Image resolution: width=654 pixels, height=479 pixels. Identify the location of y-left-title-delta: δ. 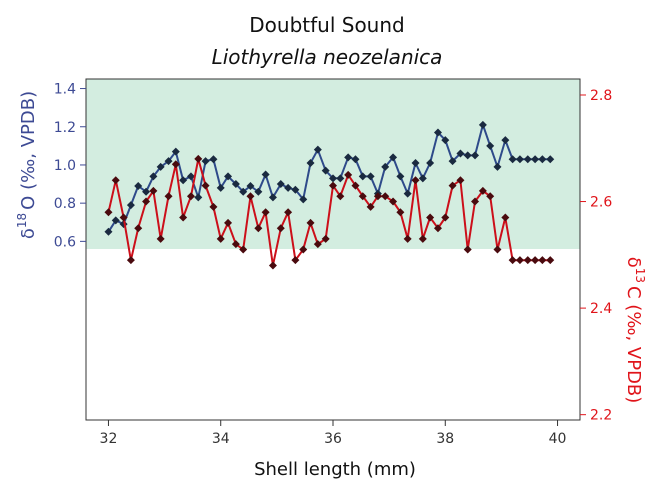
(28, 233).